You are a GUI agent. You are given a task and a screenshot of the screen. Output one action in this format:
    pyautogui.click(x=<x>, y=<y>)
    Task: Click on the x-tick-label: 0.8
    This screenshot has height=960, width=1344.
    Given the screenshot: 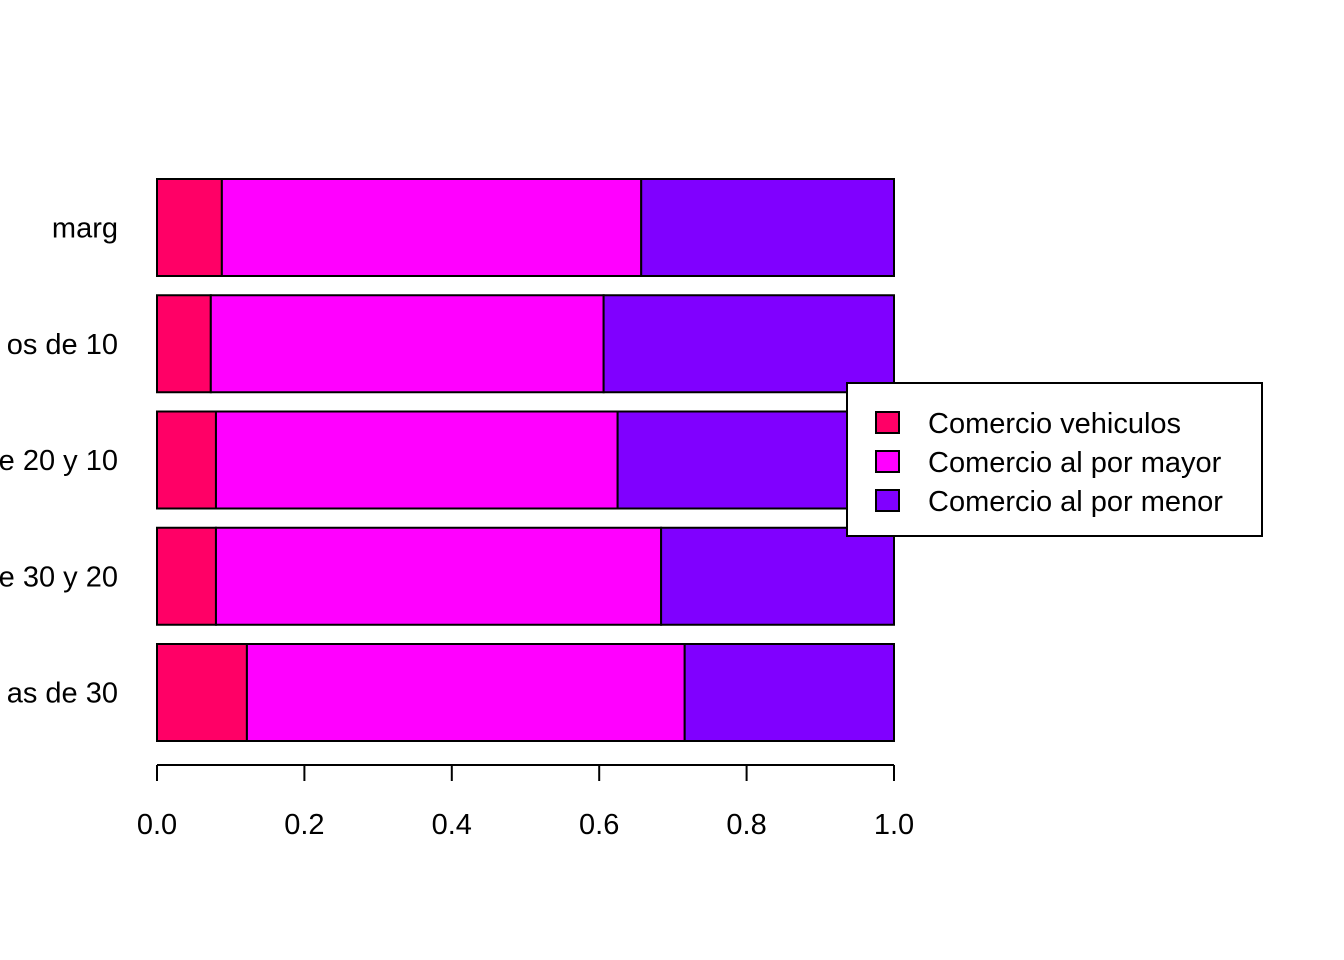 What is the action you would take?
    pyautogui.click(x=746, y=825)
    